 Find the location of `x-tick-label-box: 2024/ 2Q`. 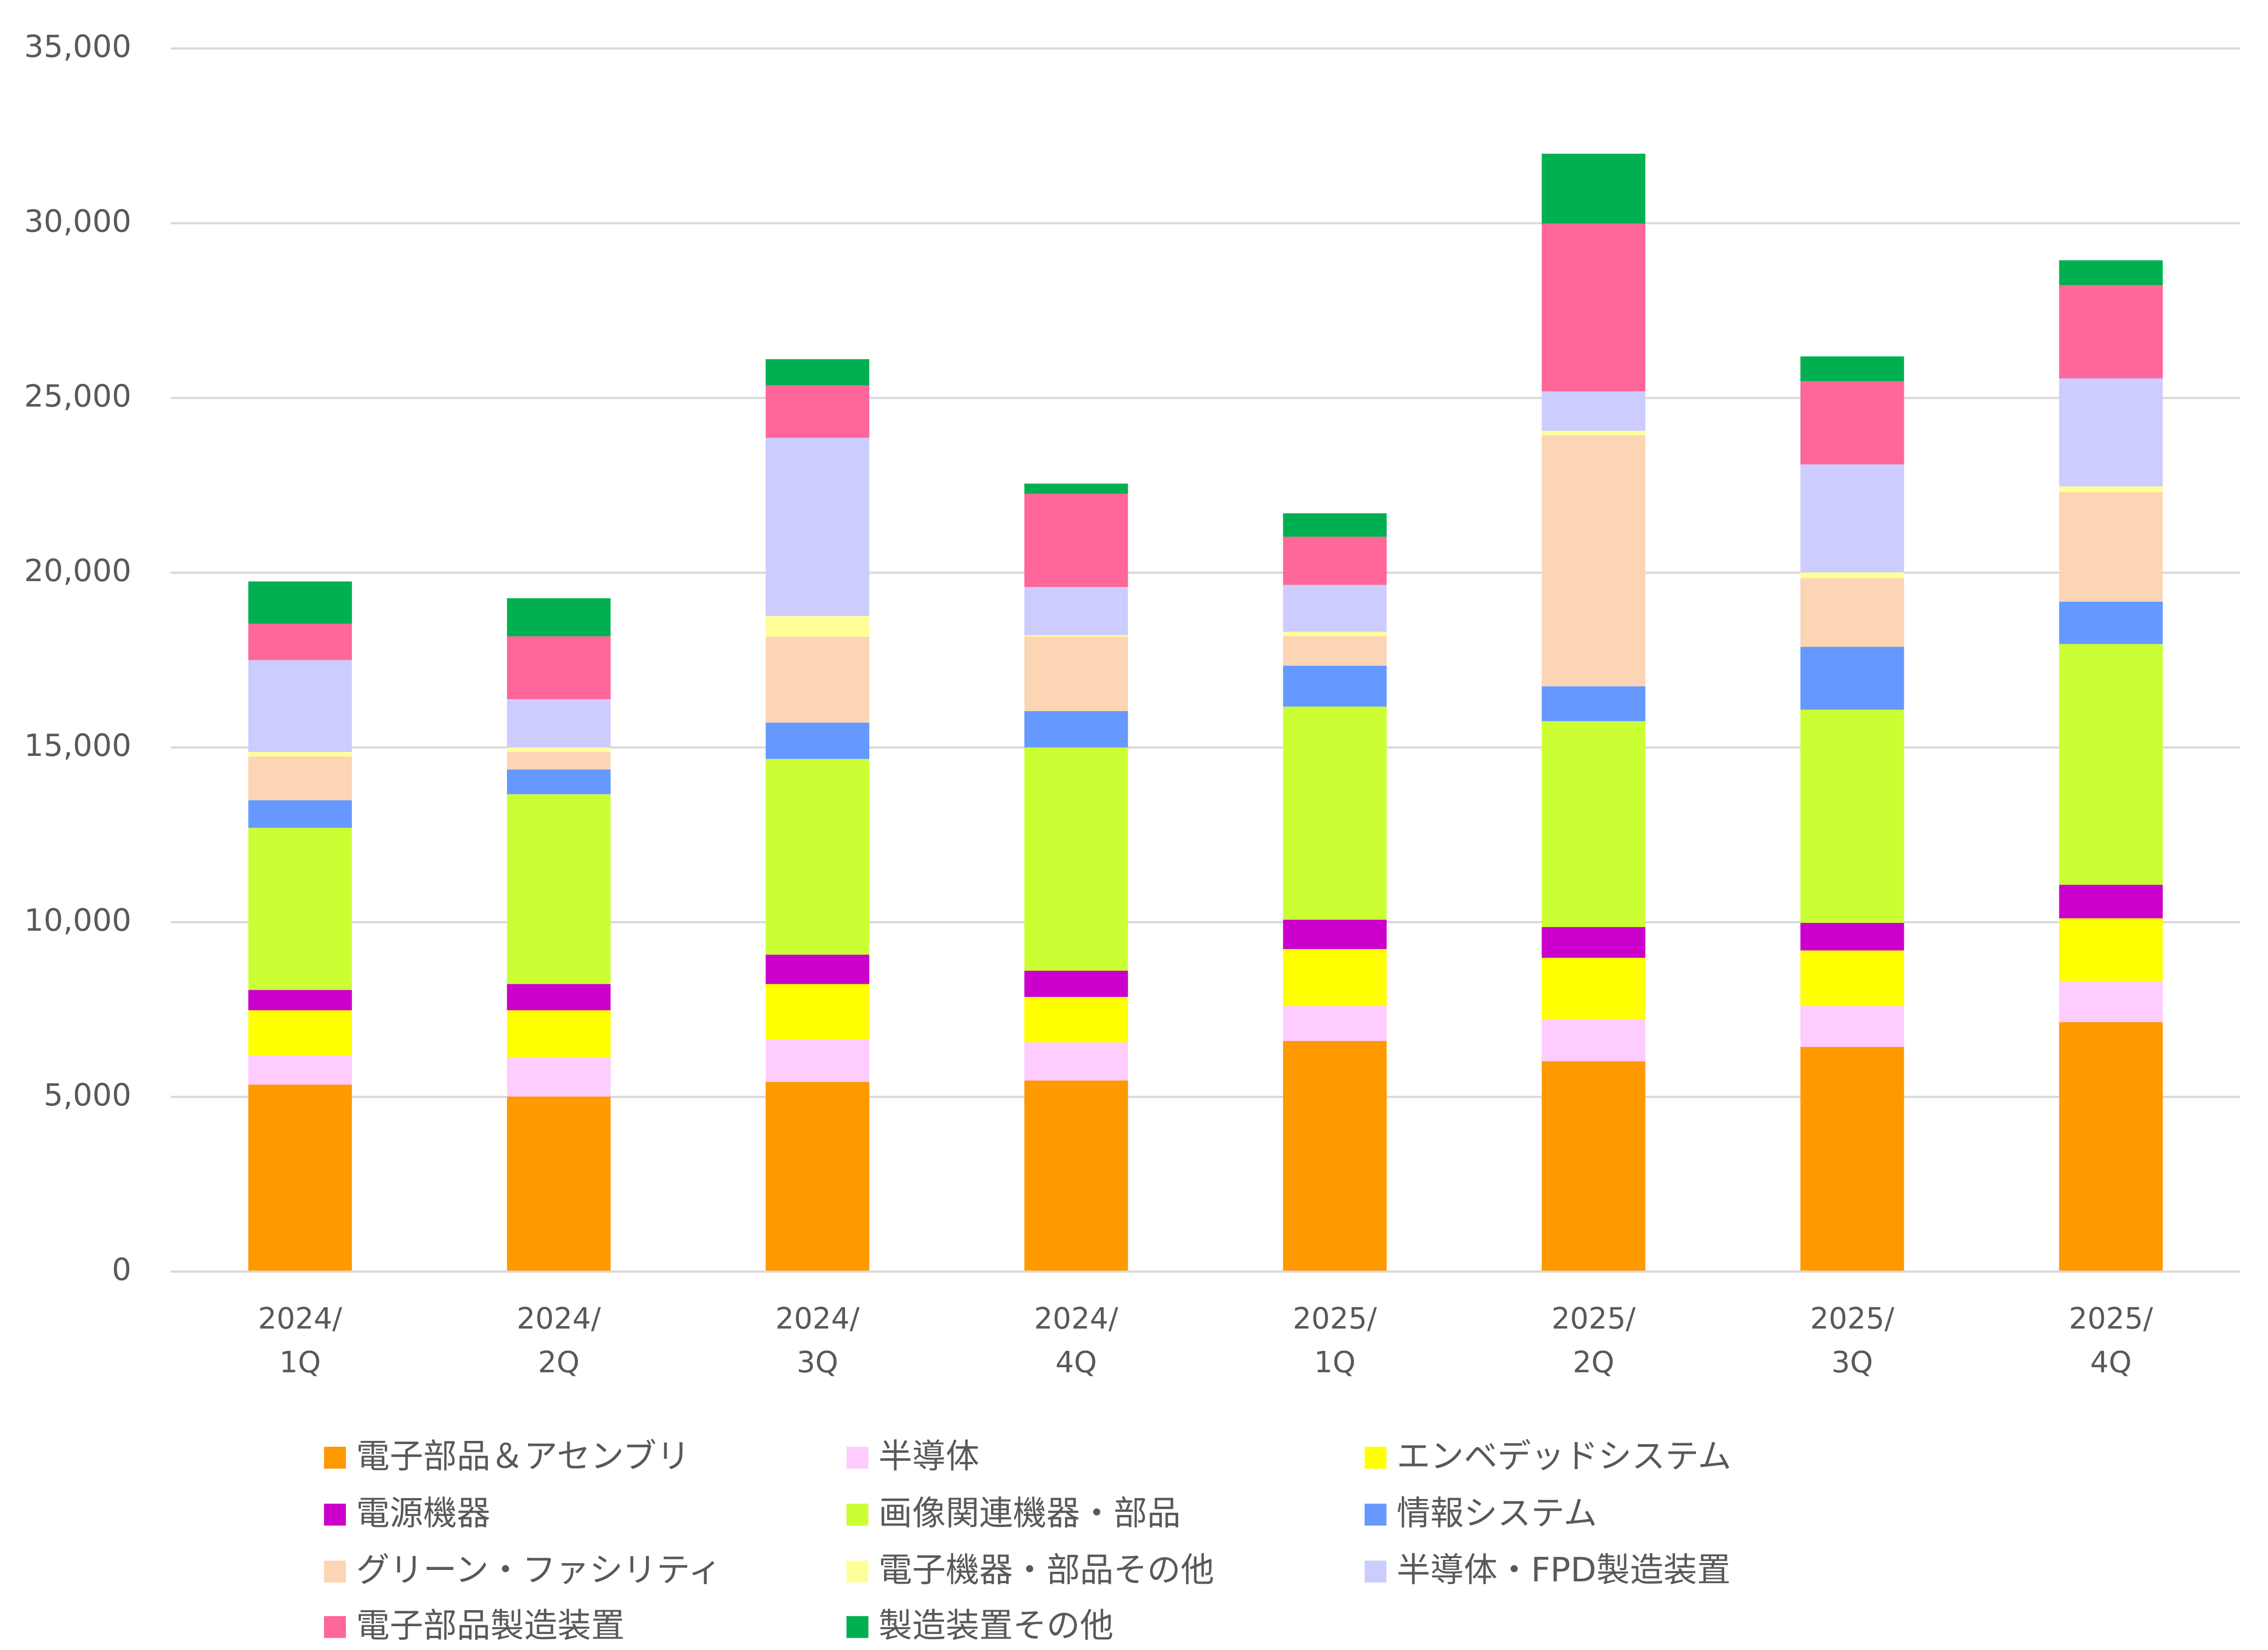

x-tick-label-box: 2024/ 2Q is located at coordinates (559, 1340).